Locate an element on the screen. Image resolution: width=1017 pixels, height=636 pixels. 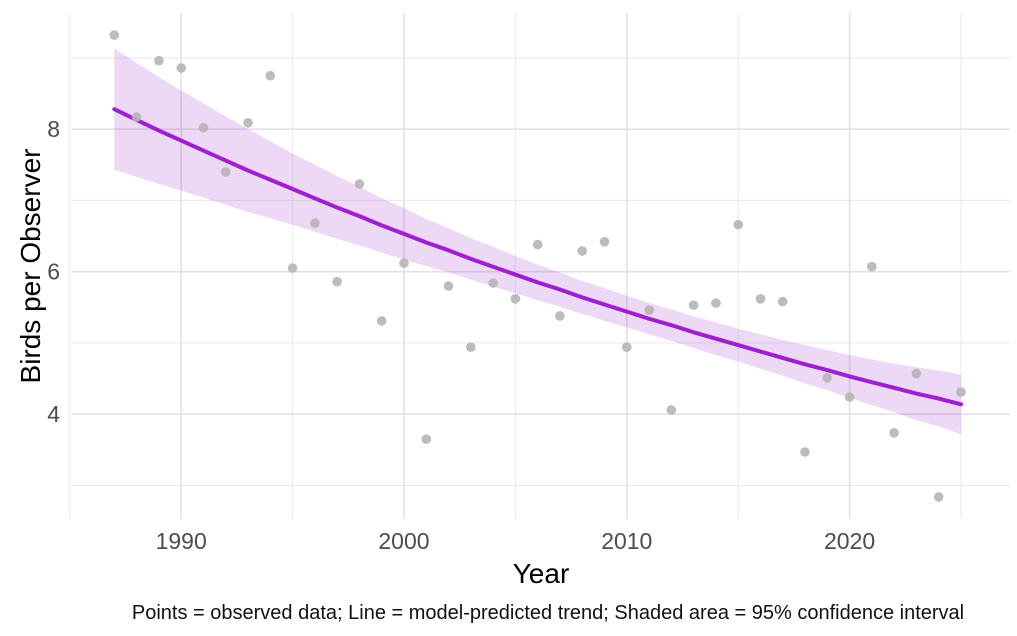
x-axis-title: Year is located at coordinates (541, 573).